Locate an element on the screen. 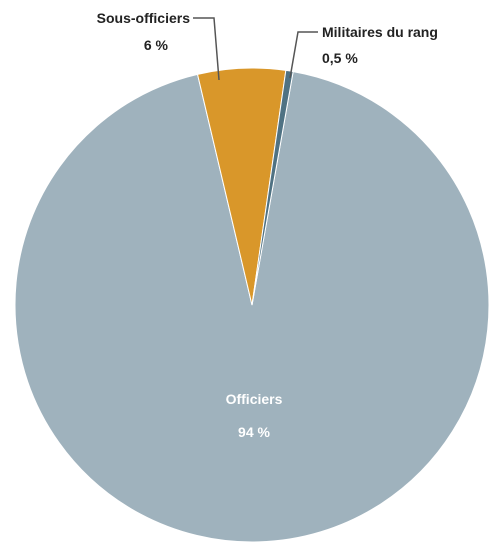 Image resolution: width=491 pixels, height=542 pixels. leader-line-sous-officiers is located at coordinates (206, 49).